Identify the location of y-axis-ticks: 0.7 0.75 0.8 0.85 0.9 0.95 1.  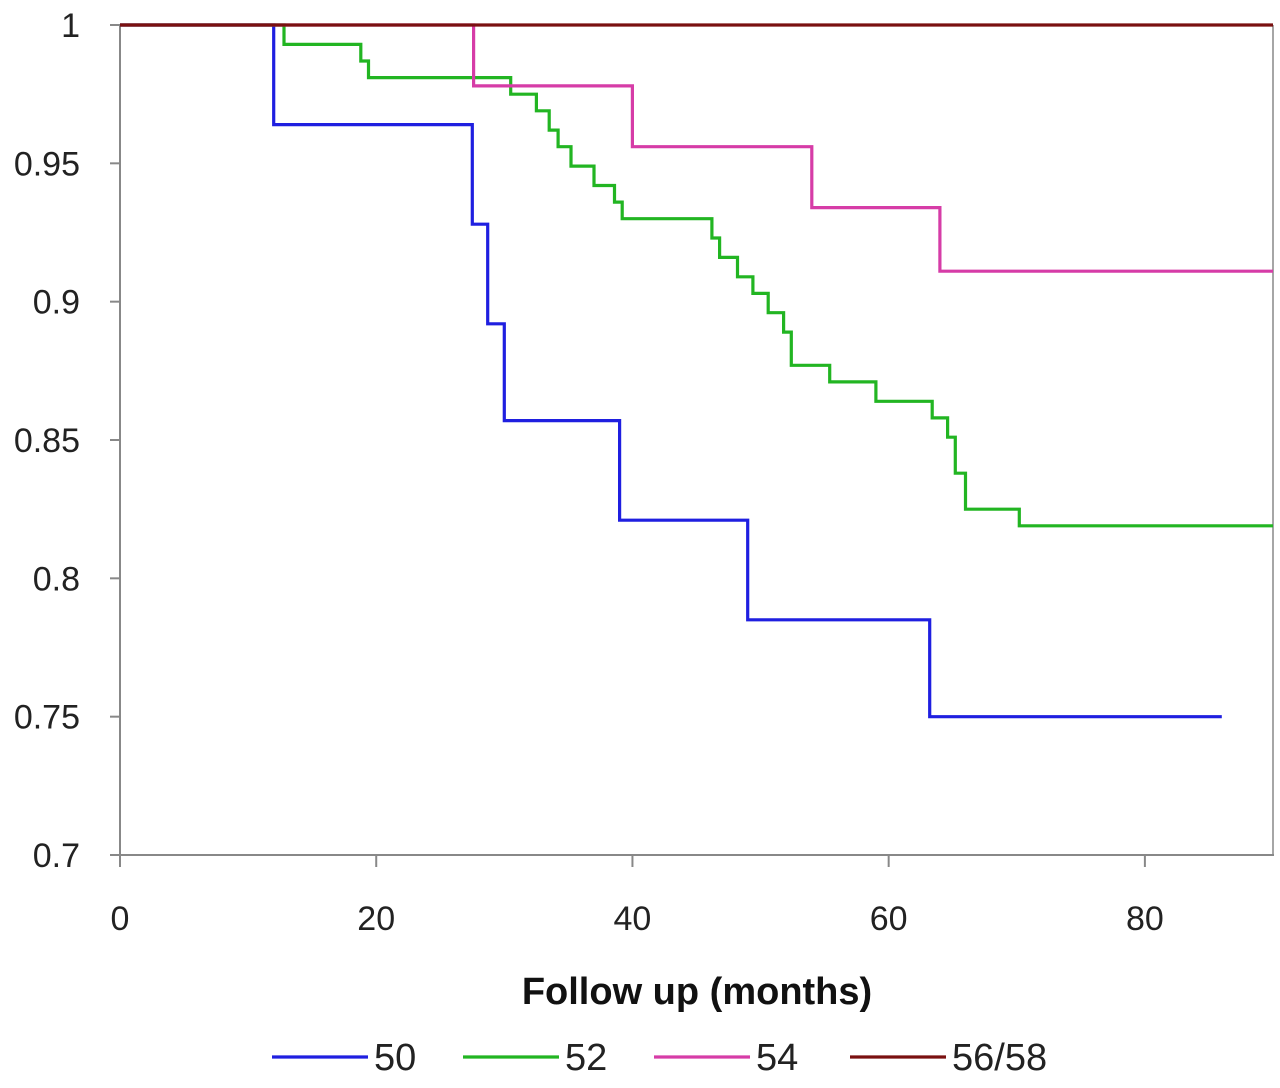
(67, 441).